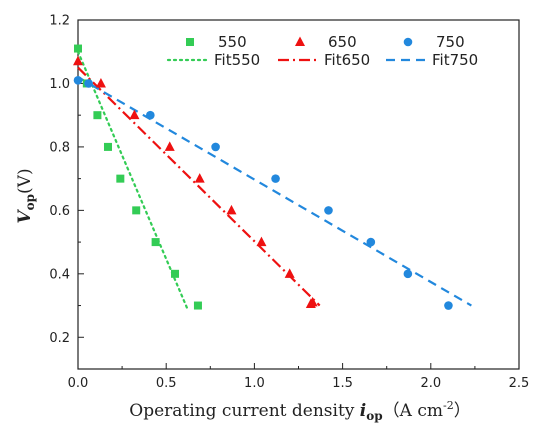 This screenshot has height=428, width=550. I want to click on x-axis-title-units: （A cm, so click(413, 411).